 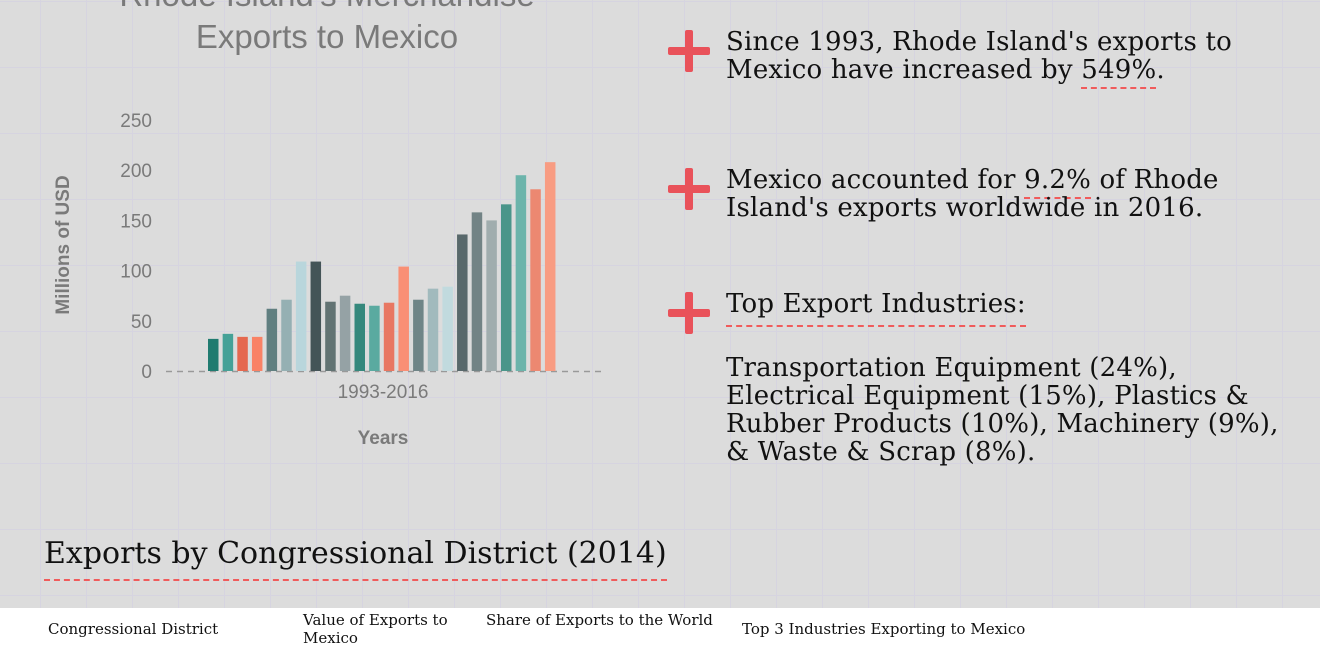 I want to click on bar-1999, so click(x=301, y=316).